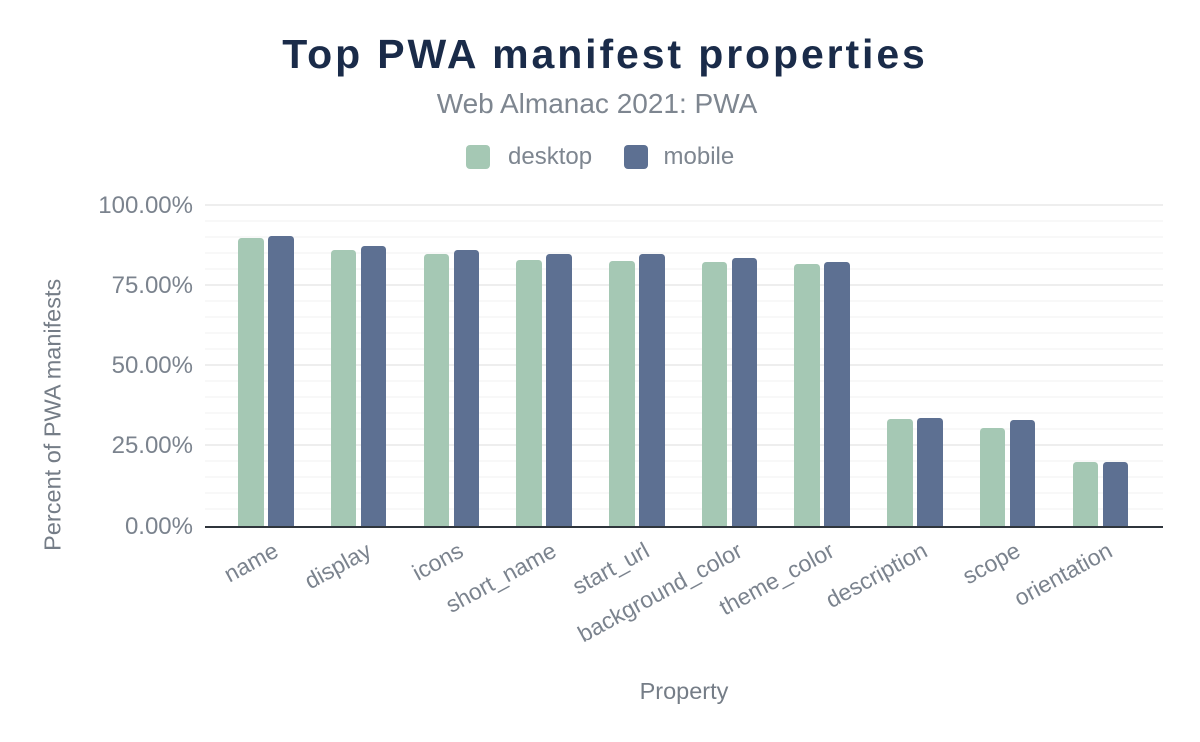 The image size is (1200, 742). Describe the element at coordinates (684, 526) in the screenshot. I see `x-axis-line` at that location.